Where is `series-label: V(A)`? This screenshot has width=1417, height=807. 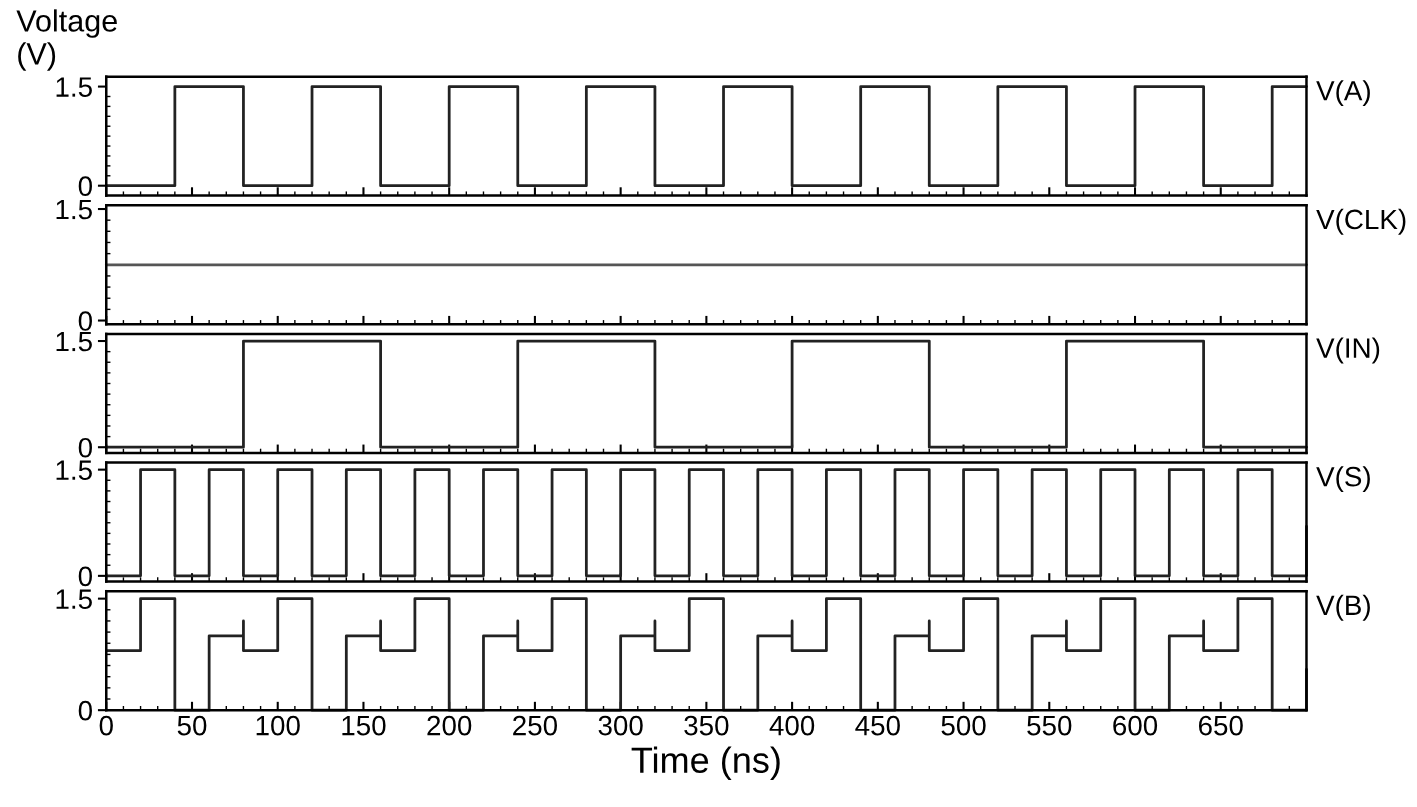
series-label: V(A) is located at coordinates (1343, 93).